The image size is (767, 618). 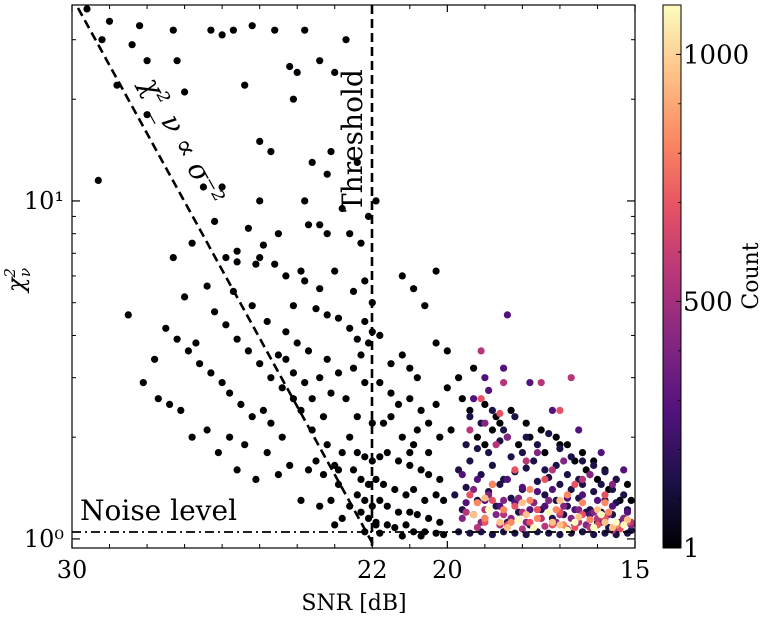 What do you see at coordinates (372, 570) in the screenshot?
I see `x-tick-label: 22` at bounding box center [372, 570].